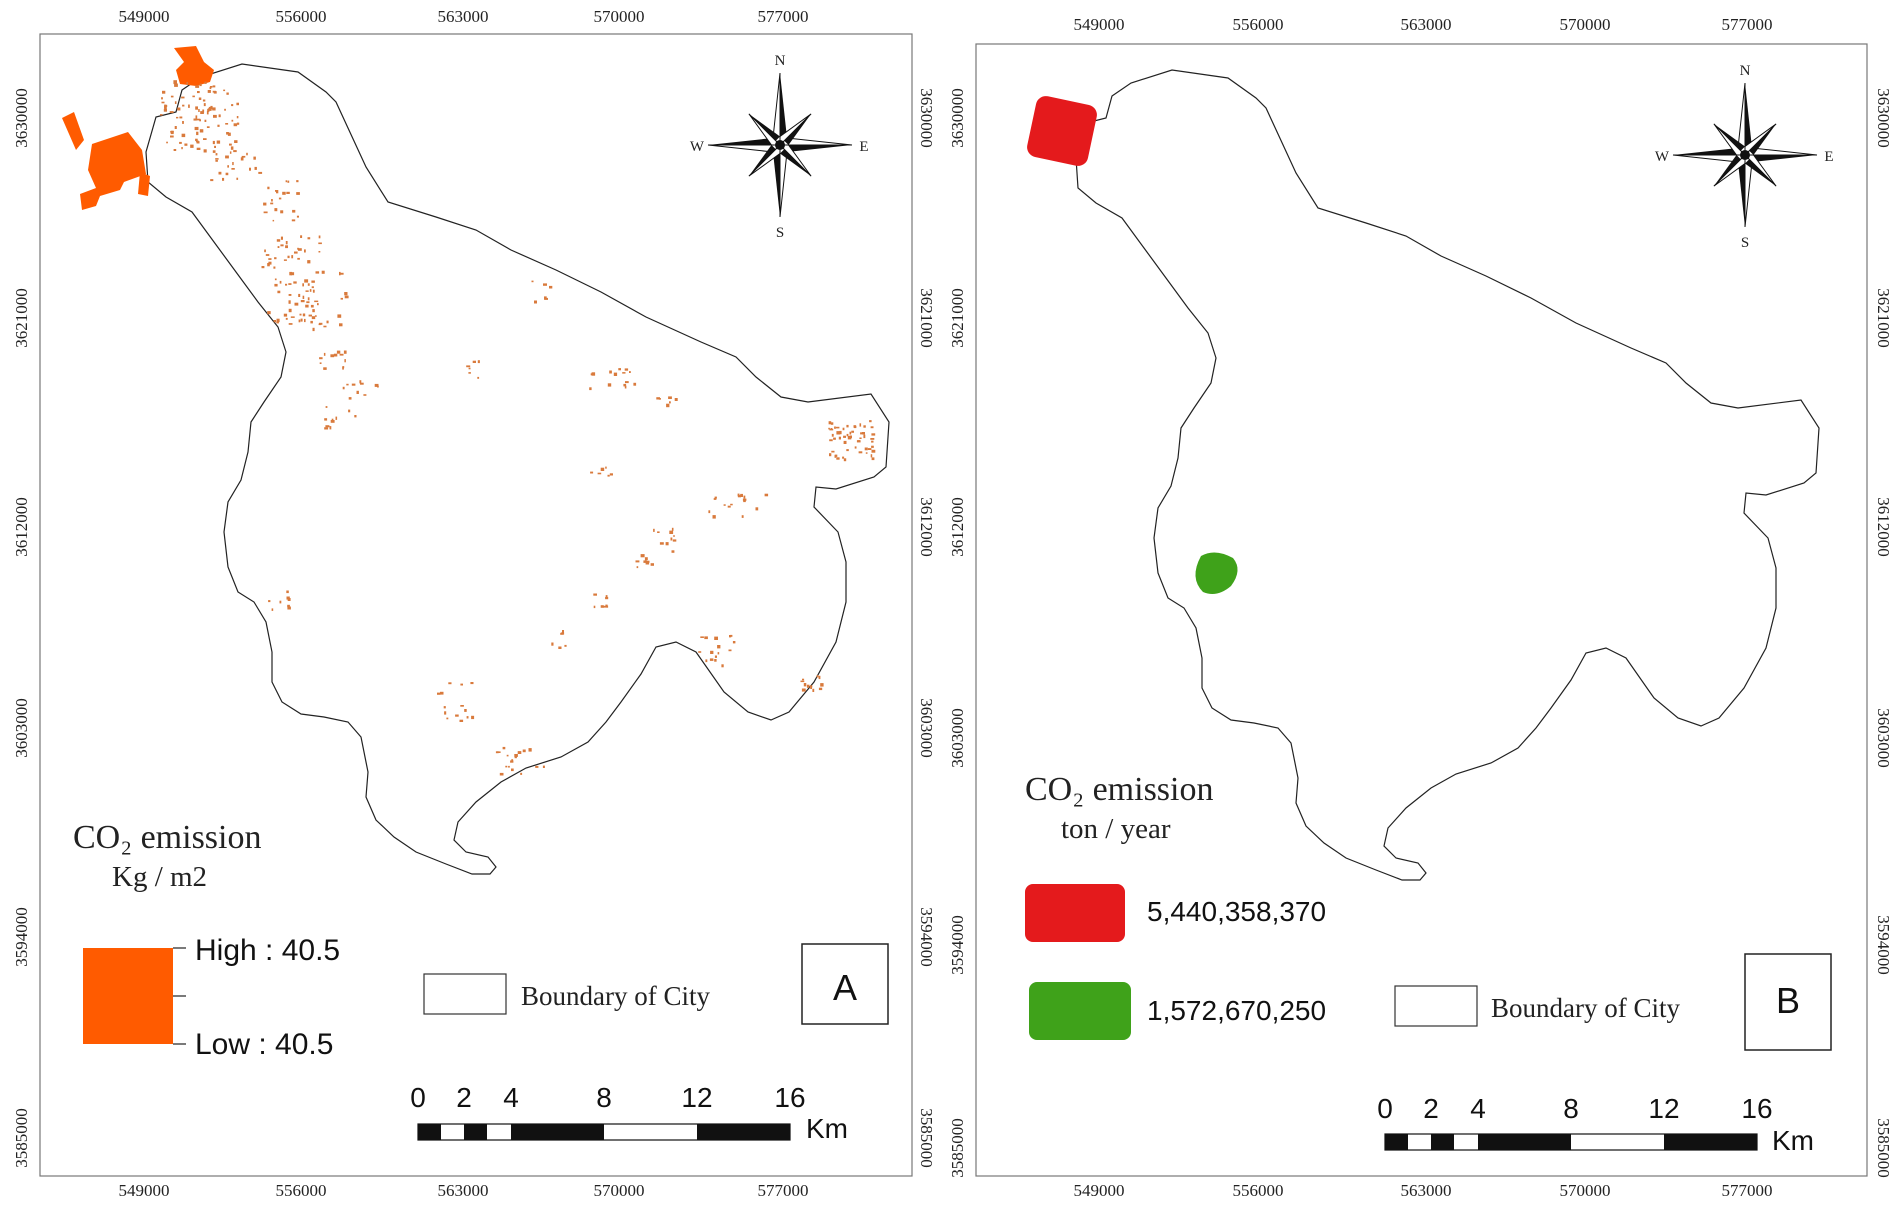 This screenshot has height=1207, width=1903. What do you see at coordinates (1080, 1011) in the screenshot?
I see `legend-swatch-green` at bounding box center [1080, 1011].